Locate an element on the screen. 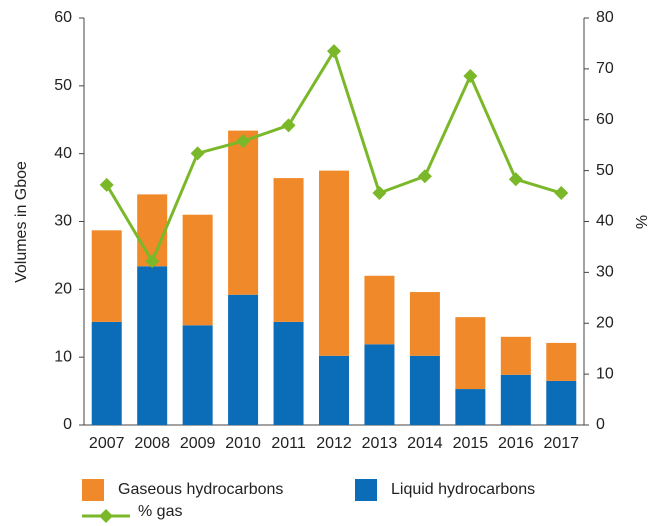 This screenshot has height=526, width=652. y2-tick-label: 30 is located at coordinates (605, 272).